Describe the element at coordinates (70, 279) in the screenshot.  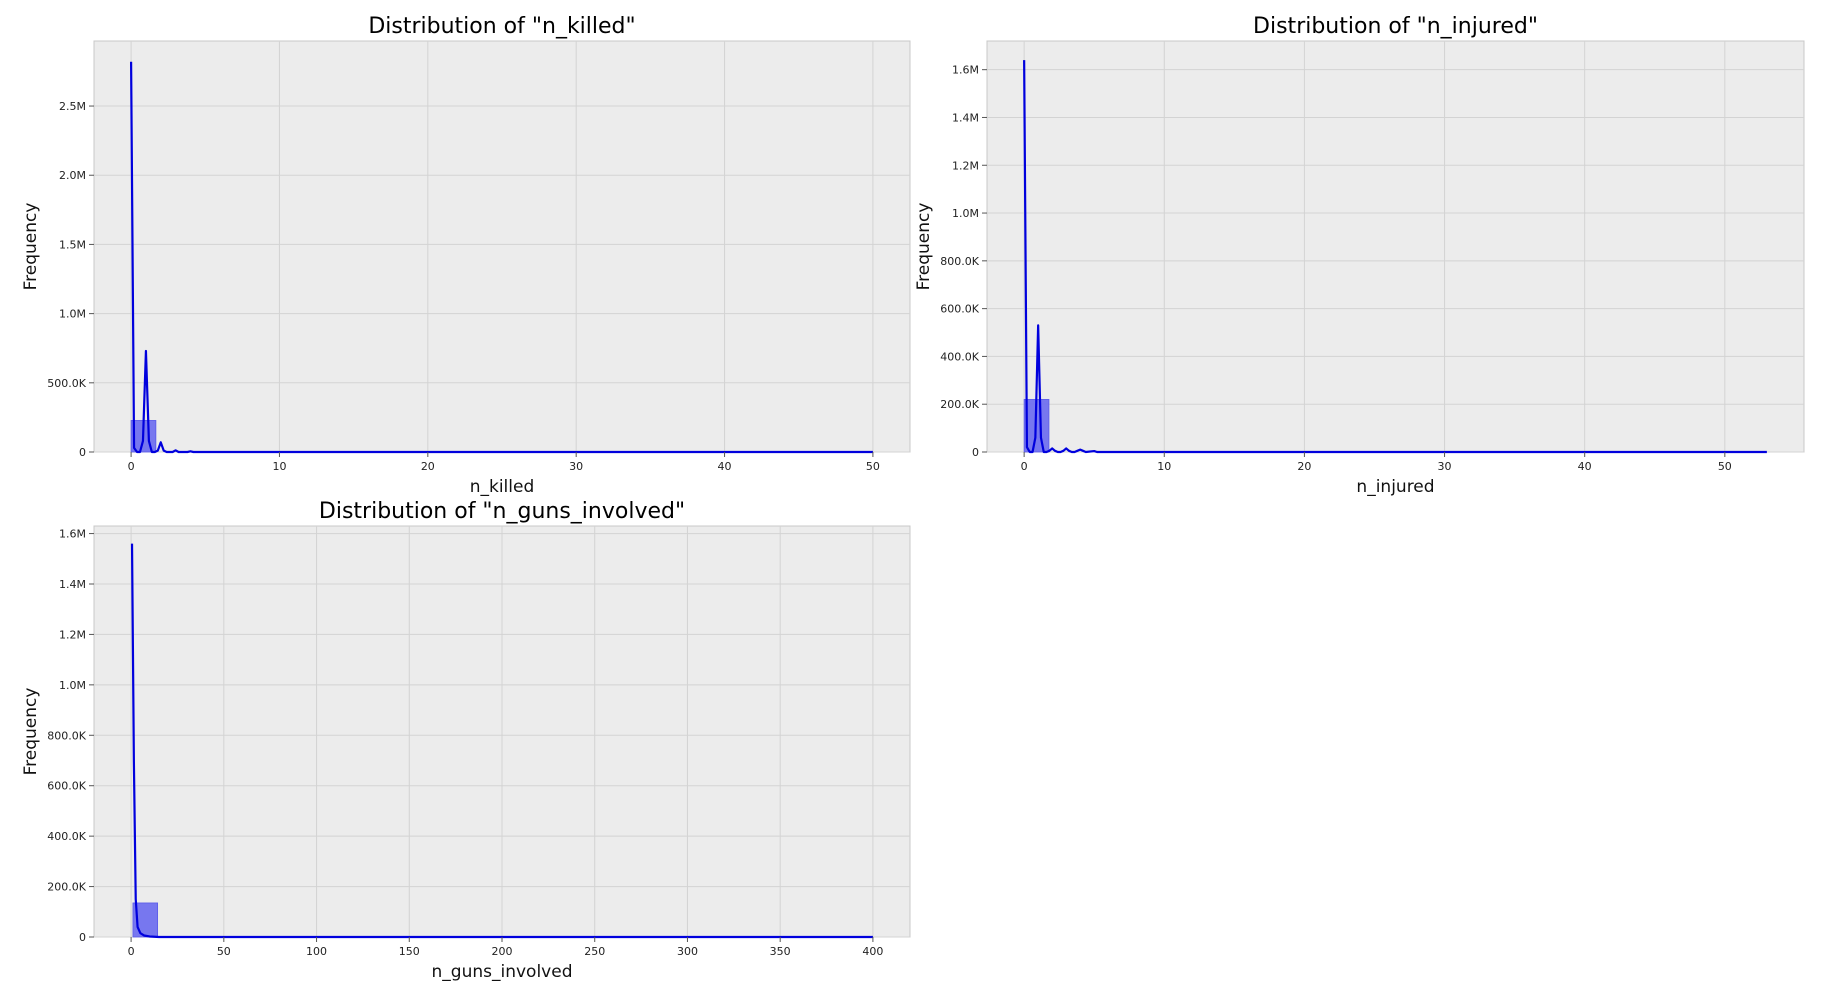
I see `y-axis-ticks: 0 500.0K 1.0M 1.5M 2.0M 2.5M` at that location.